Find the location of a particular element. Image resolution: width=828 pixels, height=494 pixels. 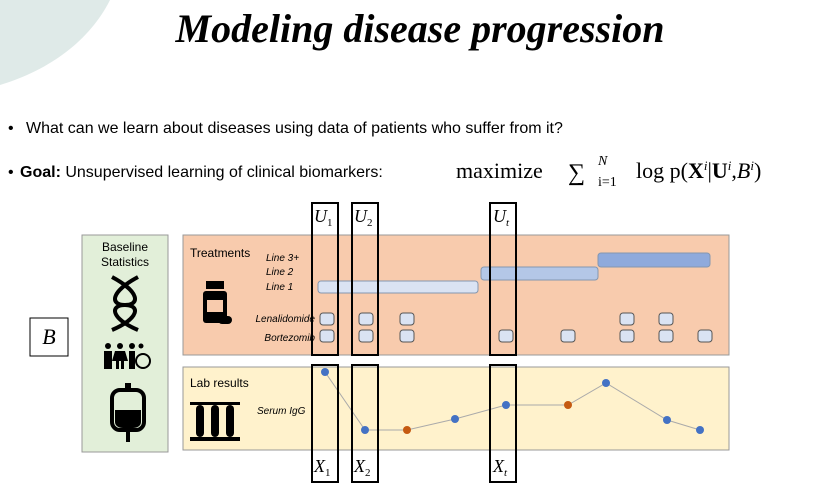

f: | is located at coordinates (709, 170).